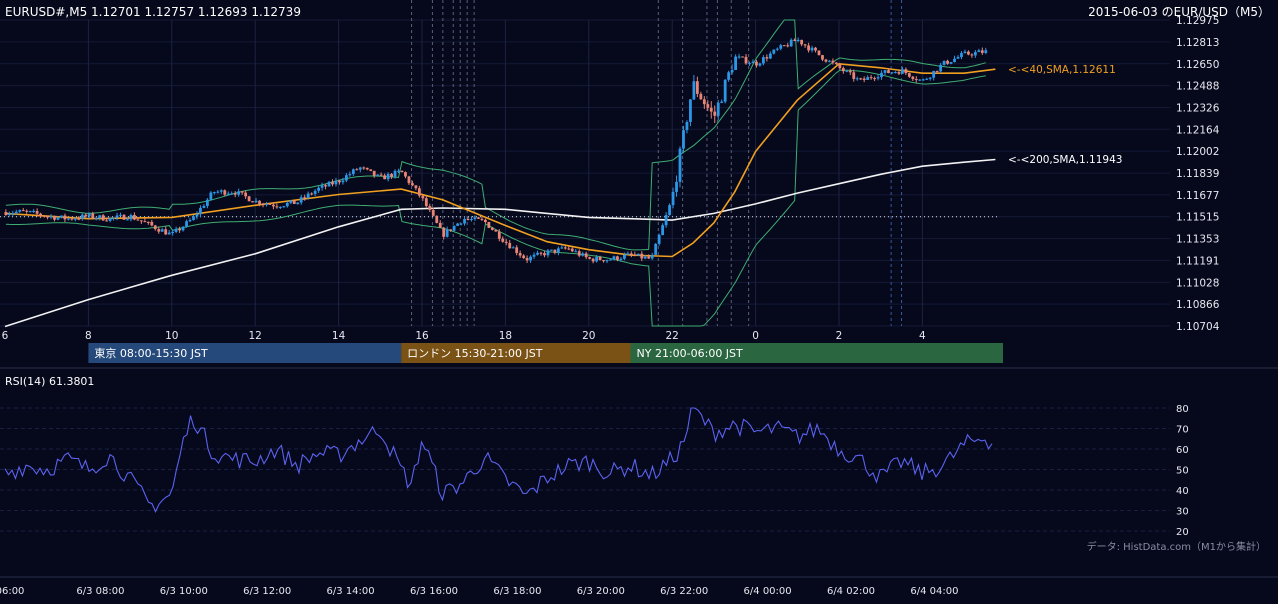  I want to click on hour-tick-label: 2, so click(839, 336).